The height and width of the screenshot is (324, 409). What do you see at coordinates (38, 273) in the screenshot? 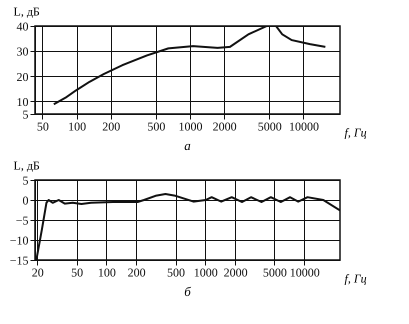
I see `x-tick-label: 20` at bounding box center [38, 273].